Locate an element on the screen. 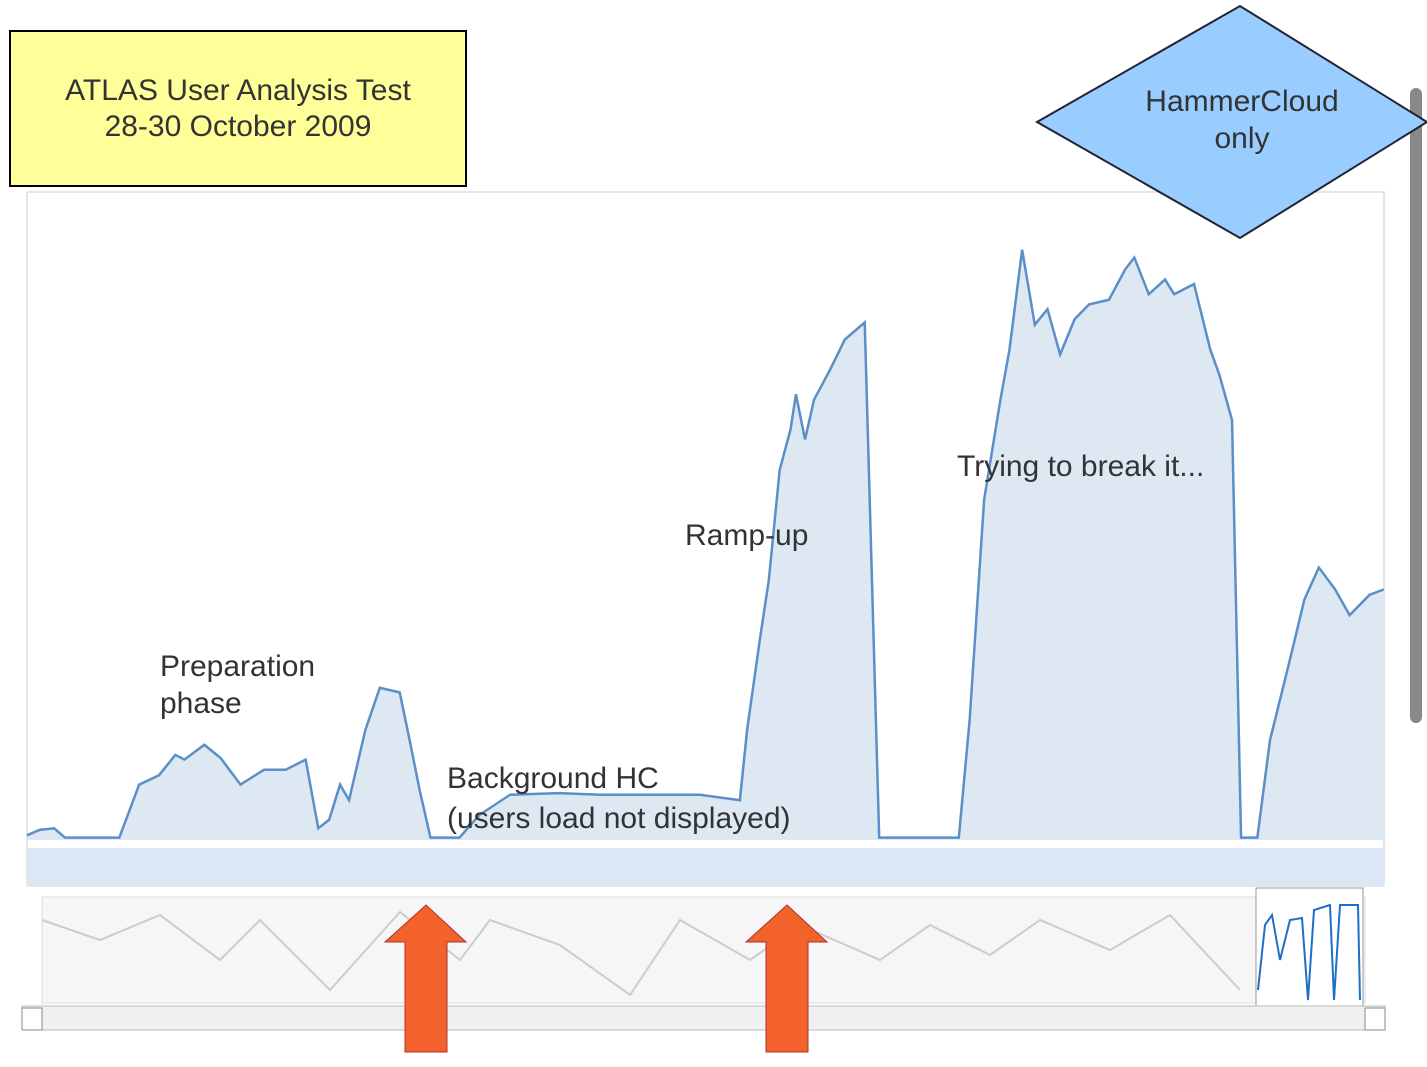  scroll-left is located at coordinates (32, 1019).